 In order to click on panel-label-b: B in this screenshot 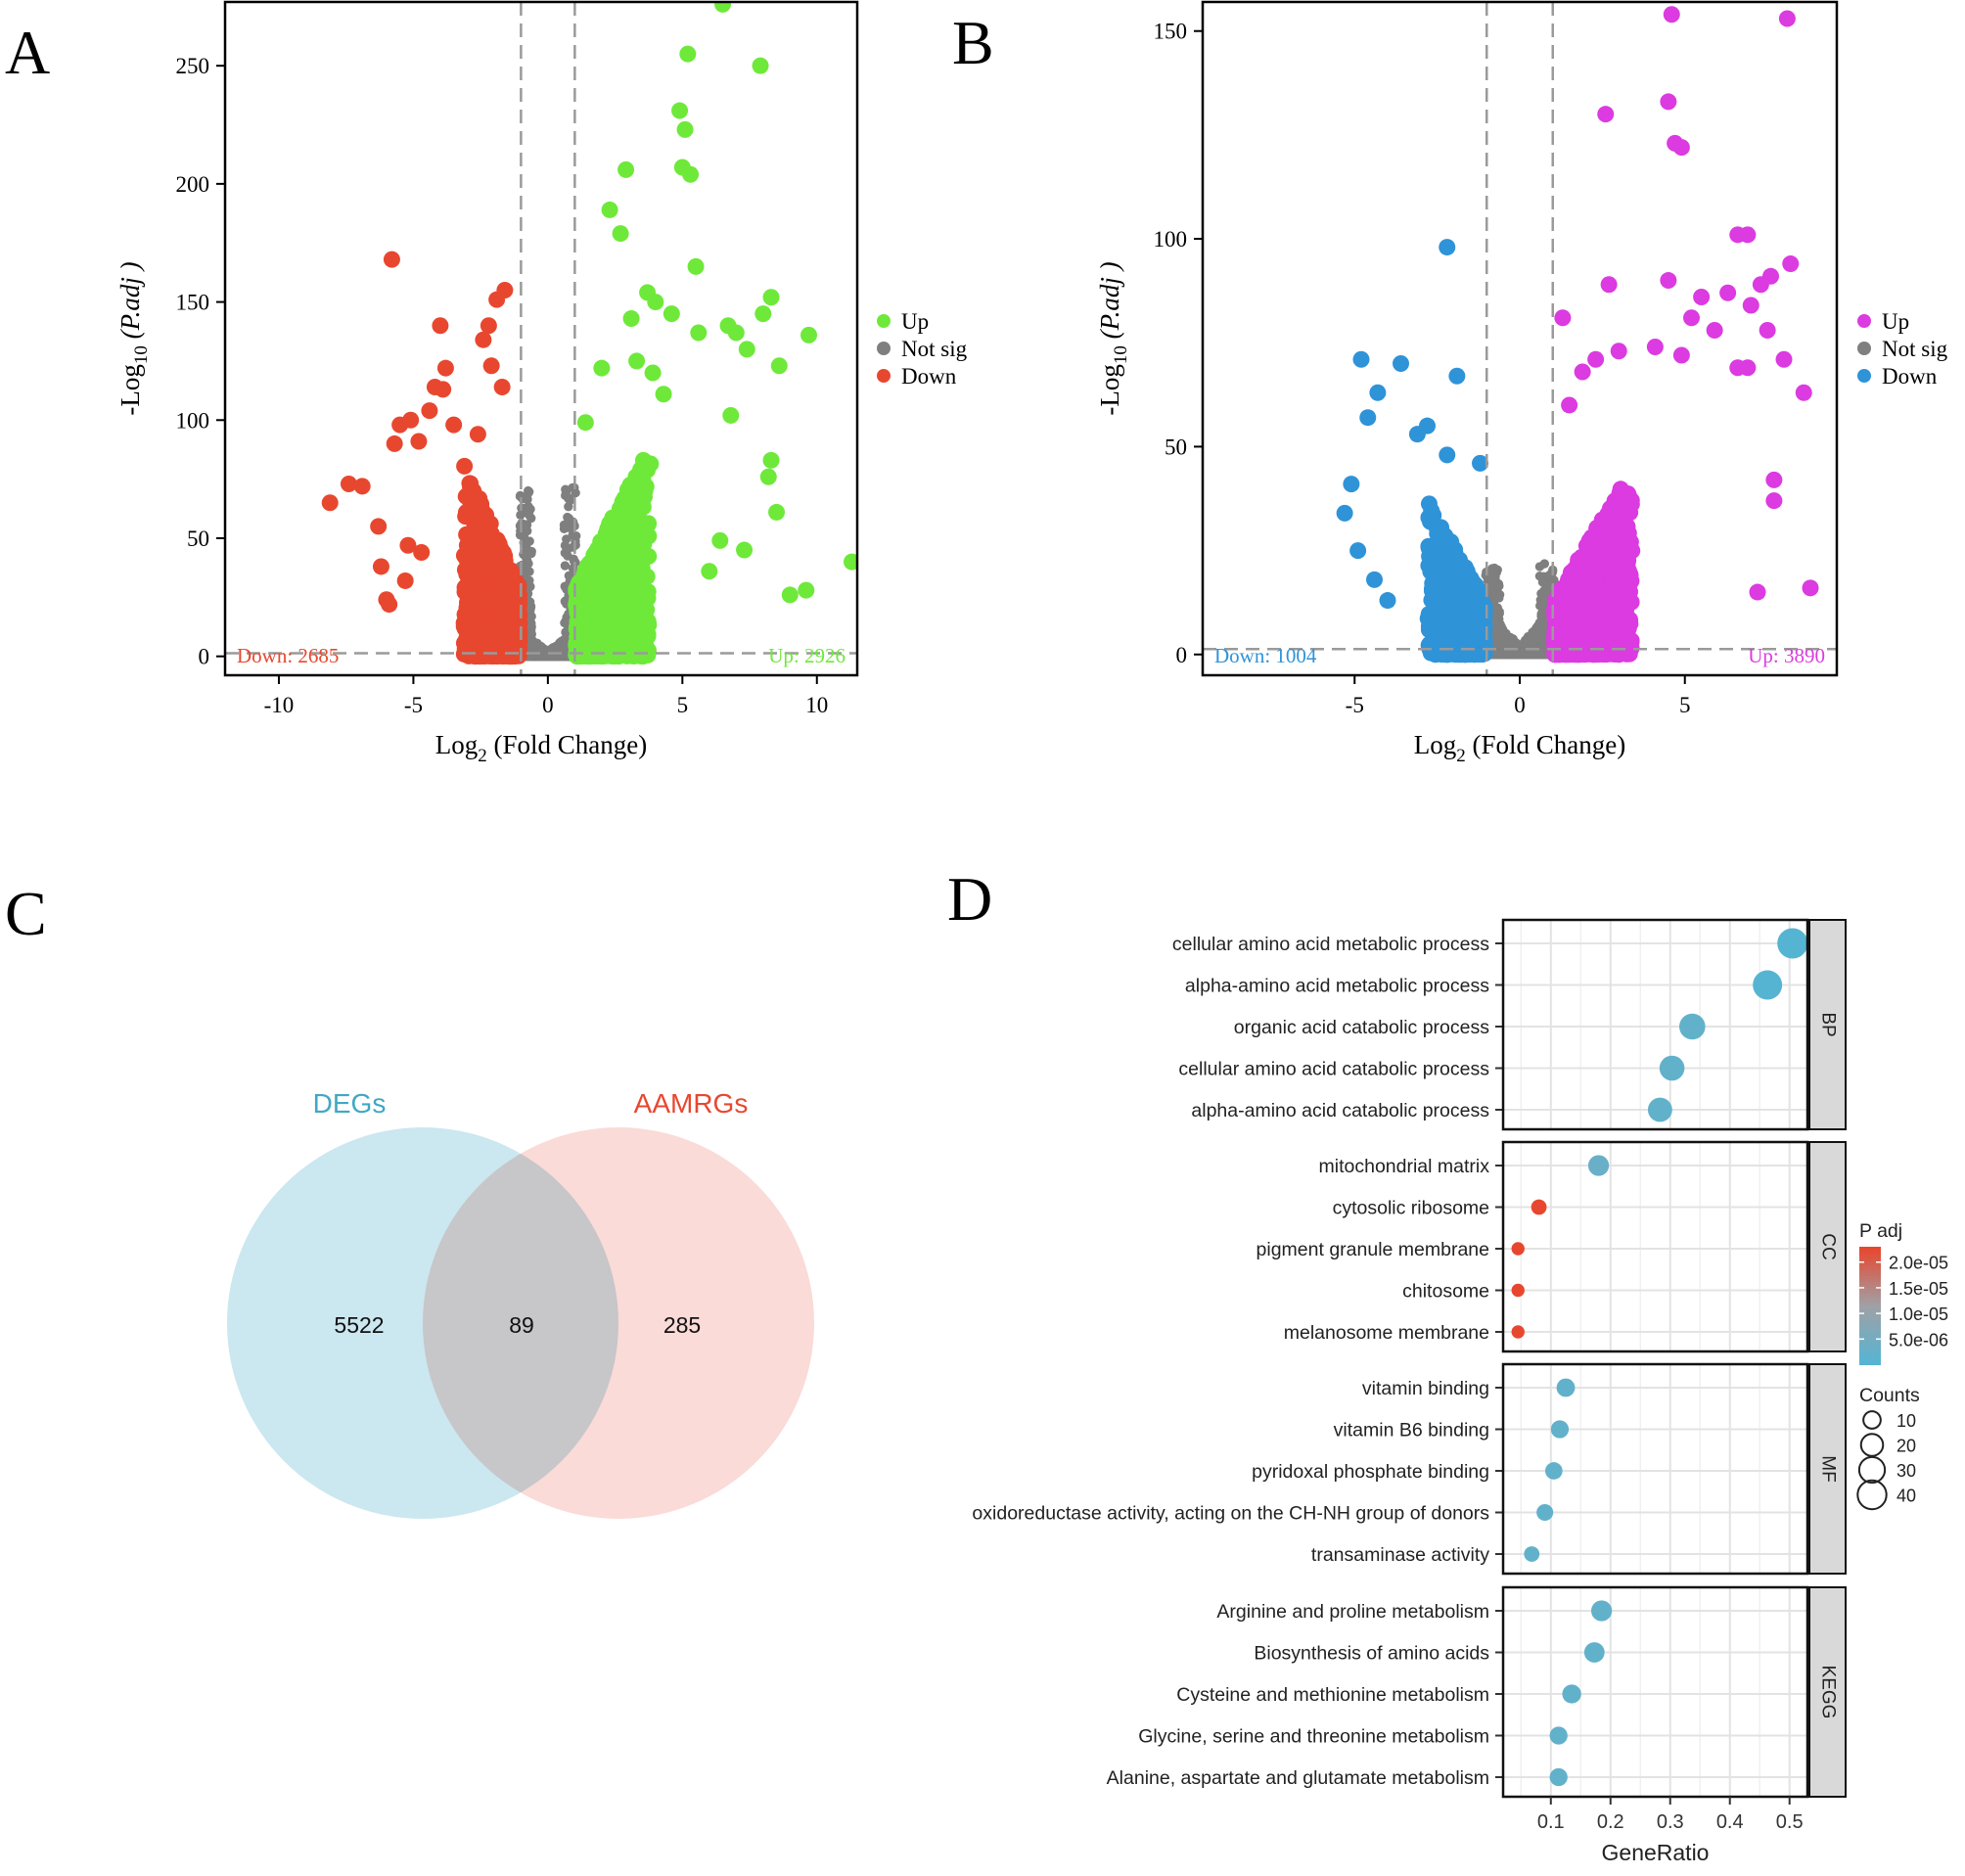, I will do `click(973, 42)`.